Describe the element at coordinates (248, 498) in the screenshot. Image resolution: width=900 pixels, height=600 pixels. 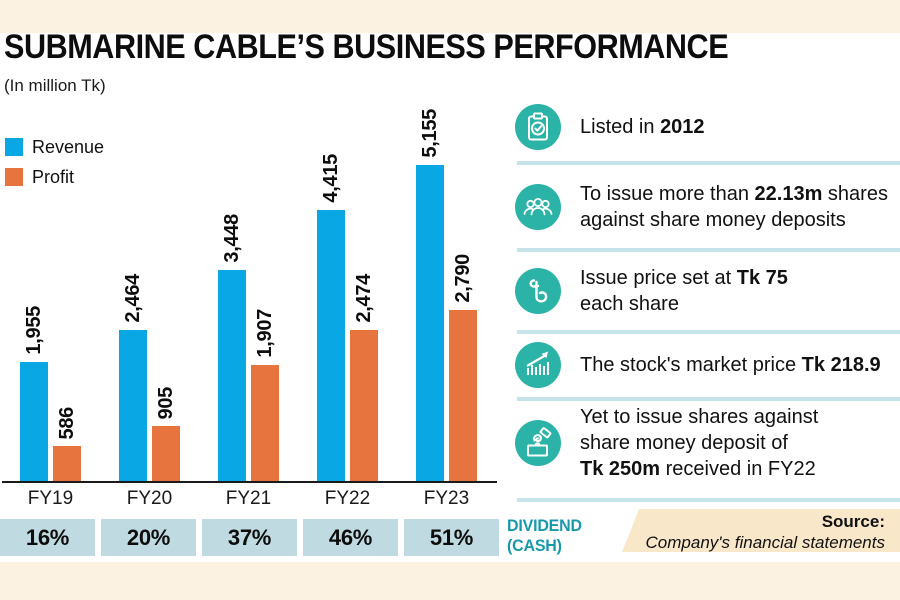
I see `category-label-fy21: FY21` at that location.